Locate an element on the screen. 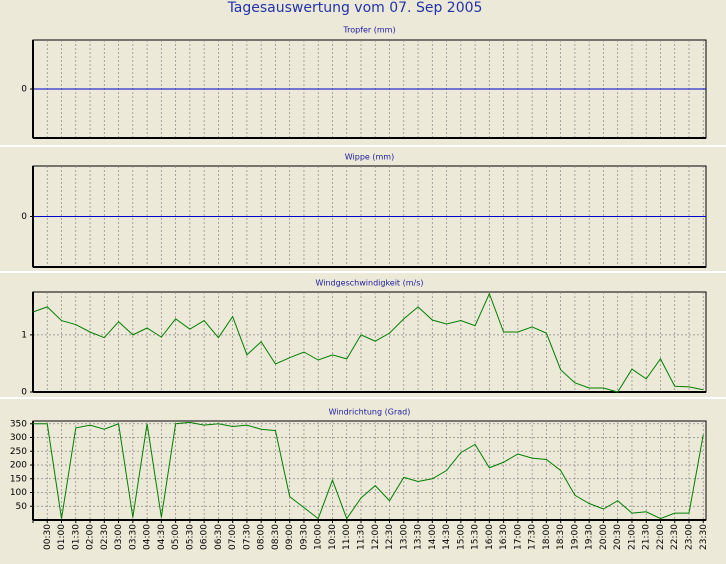 This screenshot has width=726, height=564. x-tick-label: 18:00 is located at coordinates (547, 537).